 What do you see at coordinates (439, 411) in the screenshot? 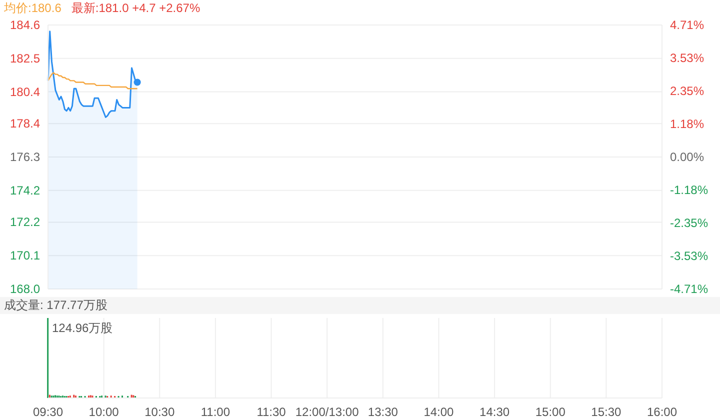
I see `x-tick-label: 14:00` at bounding box center [439, 411].